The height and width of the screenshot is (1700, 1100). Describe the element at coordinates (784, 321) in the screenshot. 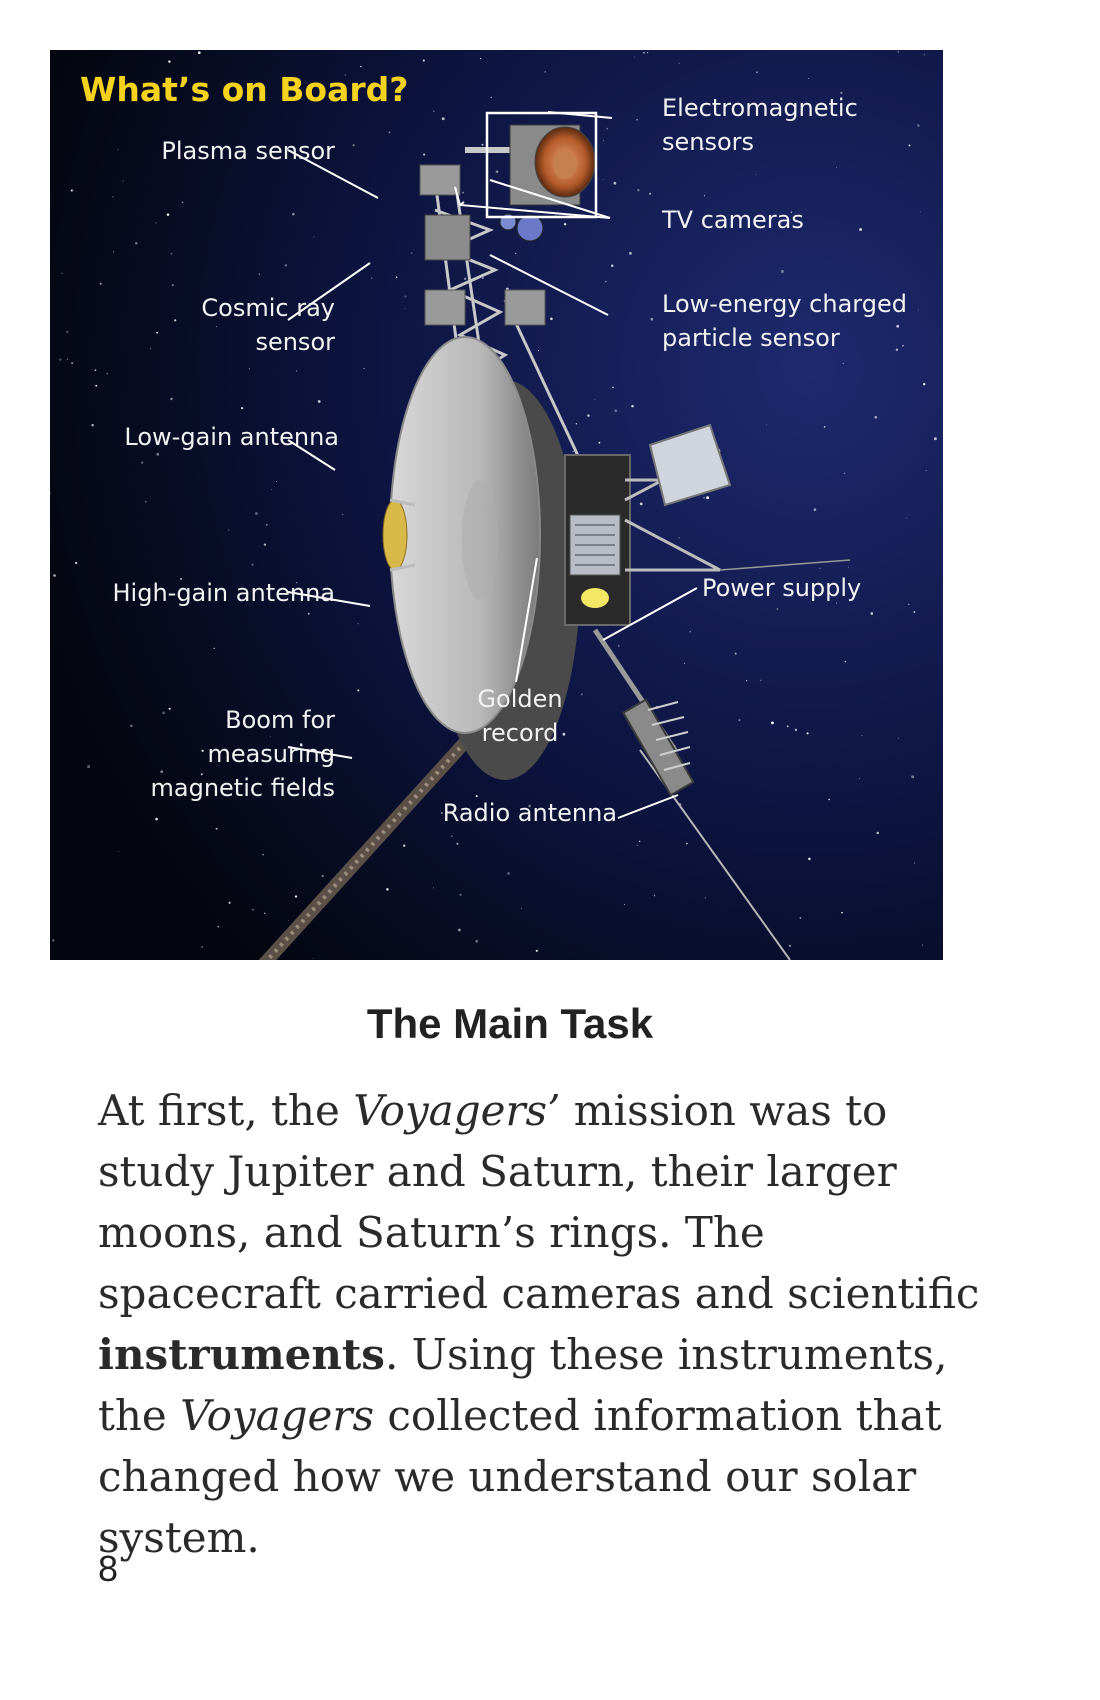

I see `label-low-energy-sensor: Low-energy charged particle sensor` at that location.